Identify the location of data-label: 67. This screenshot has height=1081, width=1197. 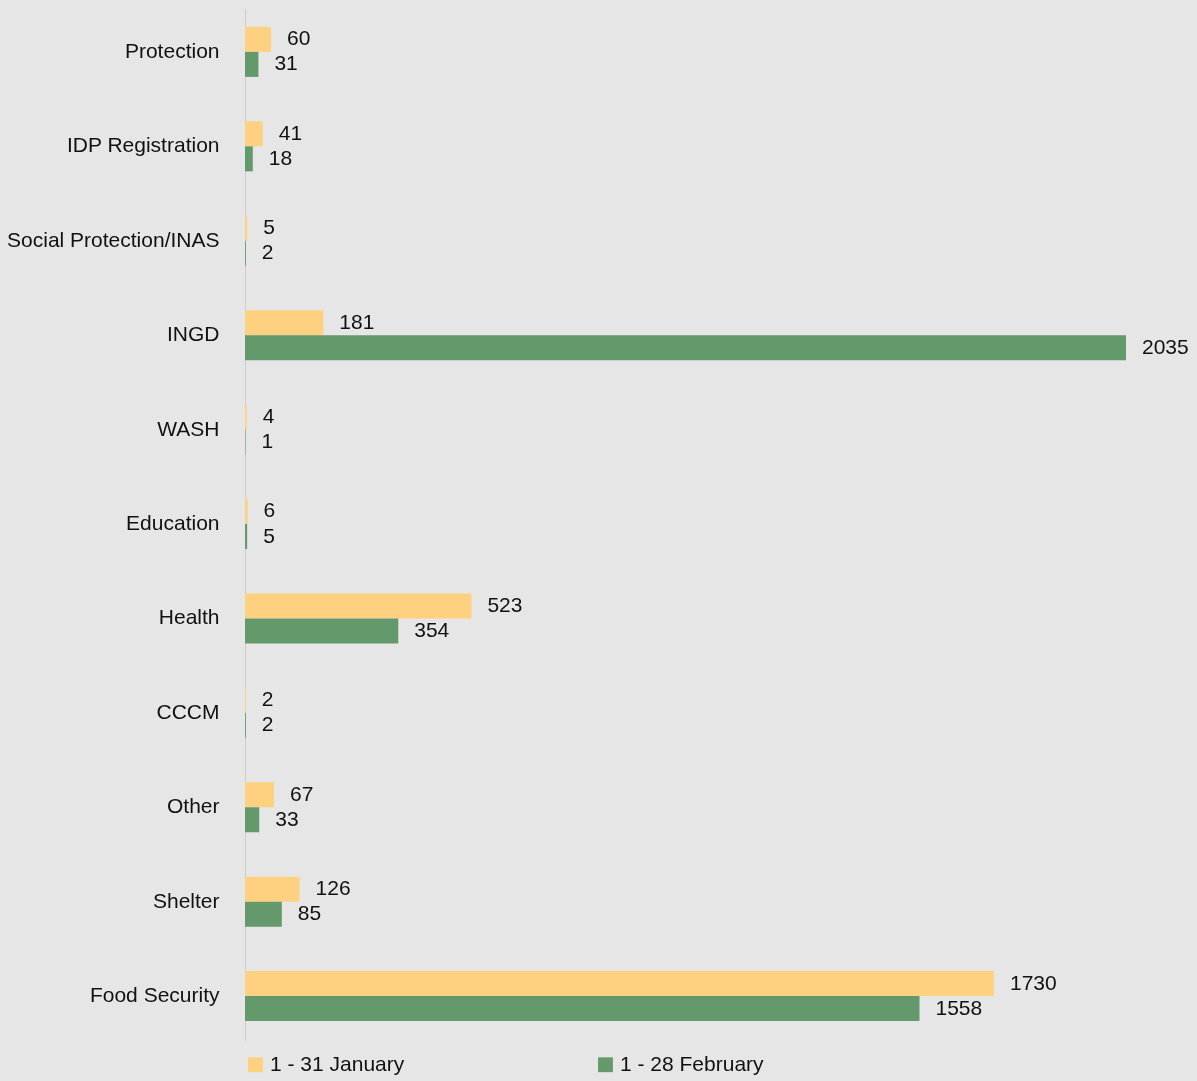
(302, 793).